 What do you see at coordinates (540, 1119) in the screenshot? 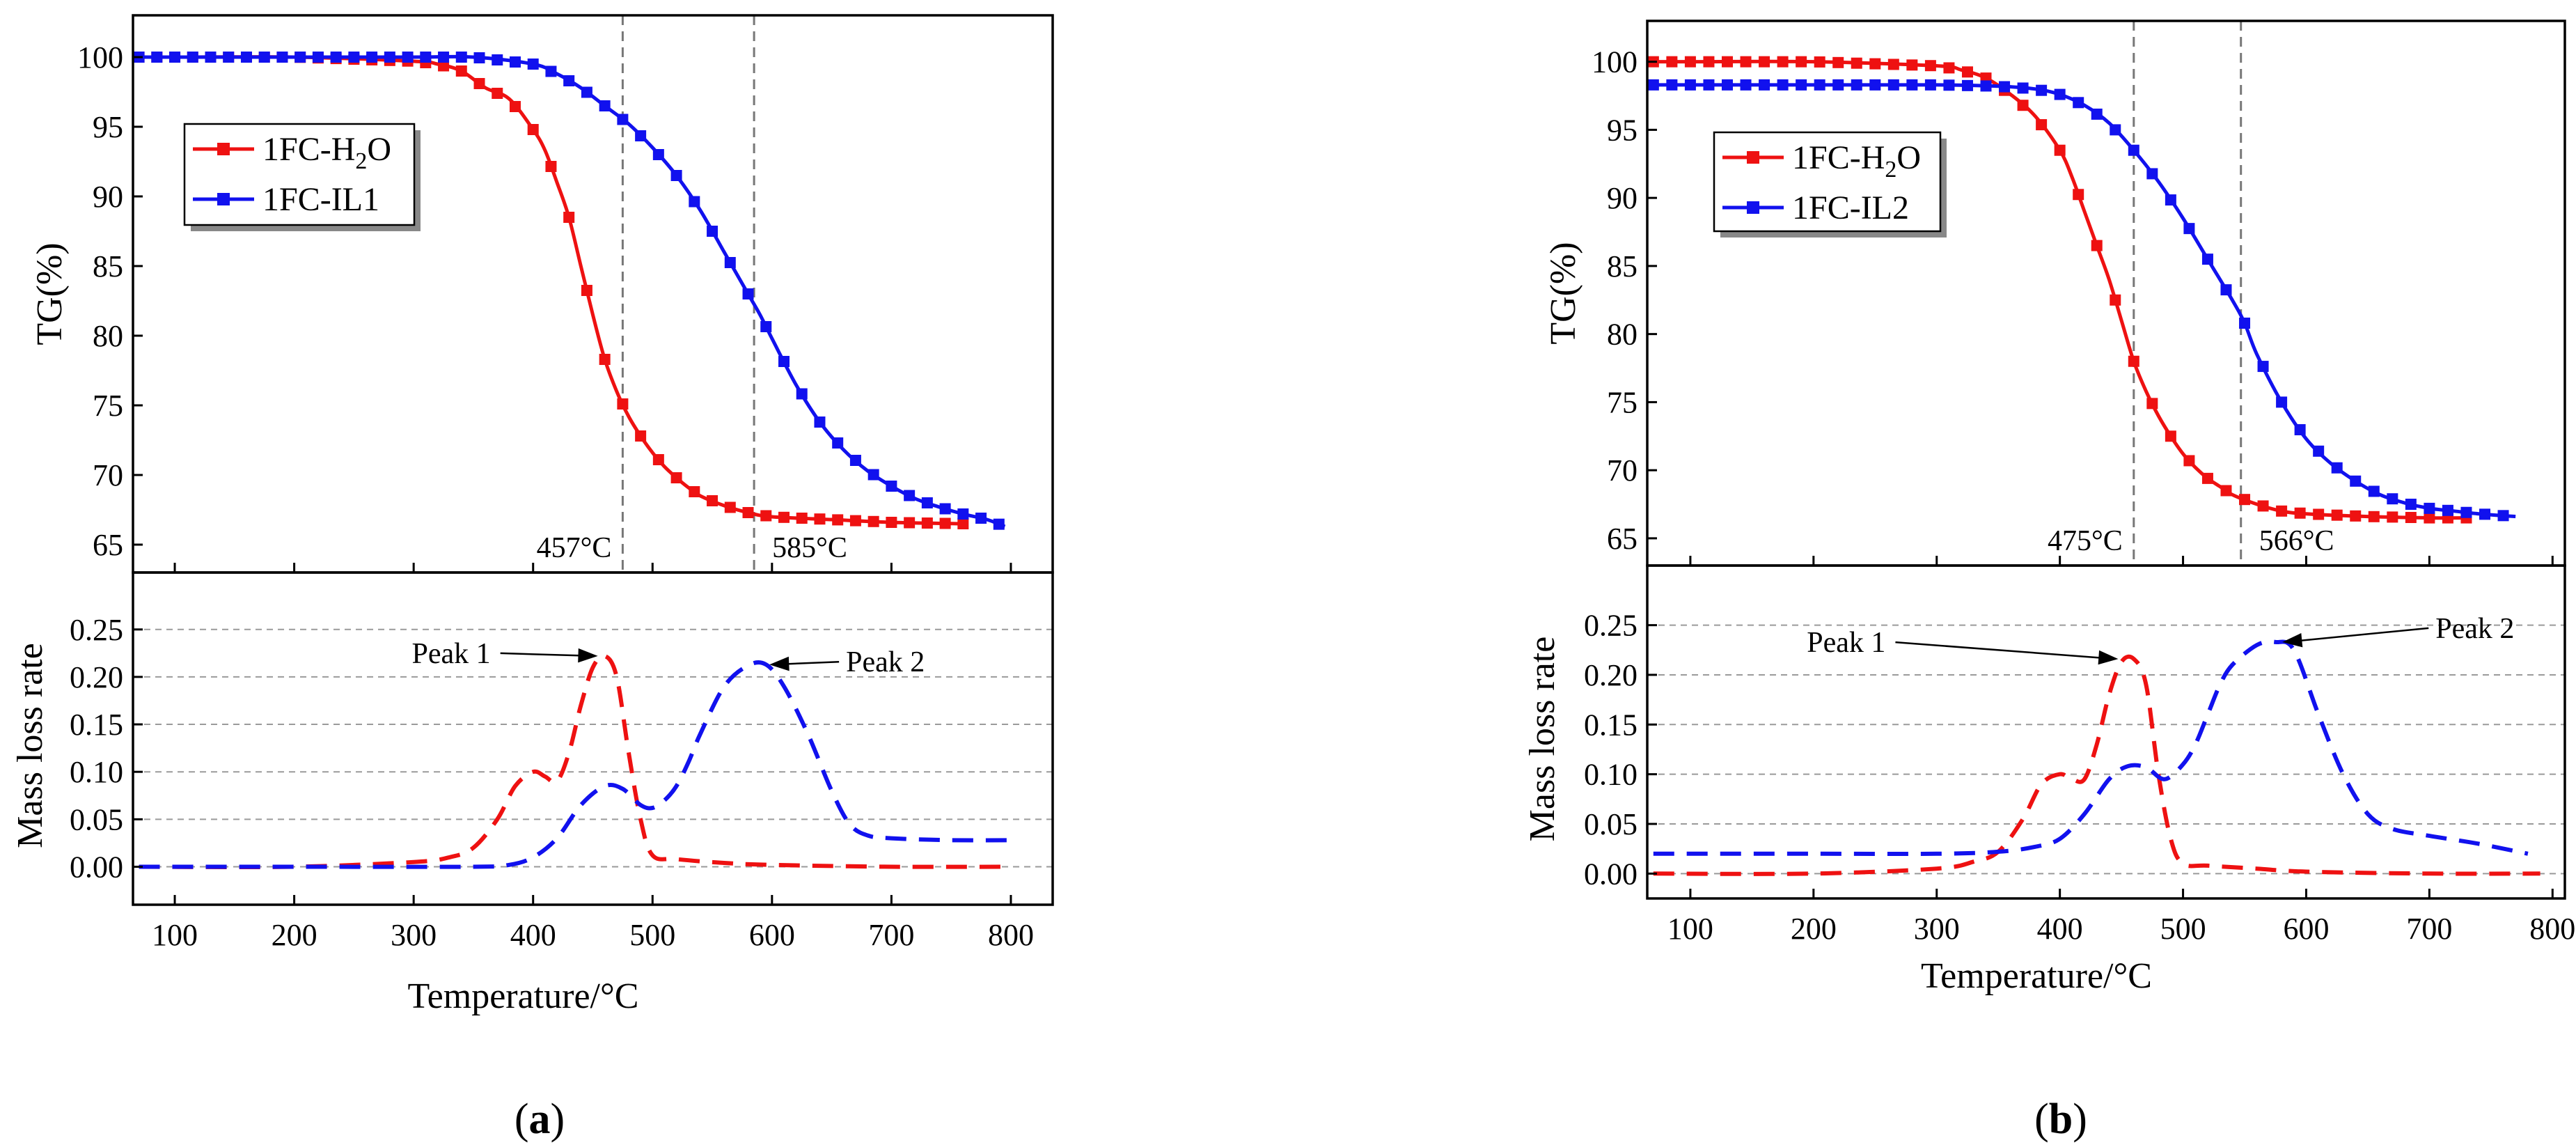
I see `panel-label: (a)` at bounding box center [540, 1119].